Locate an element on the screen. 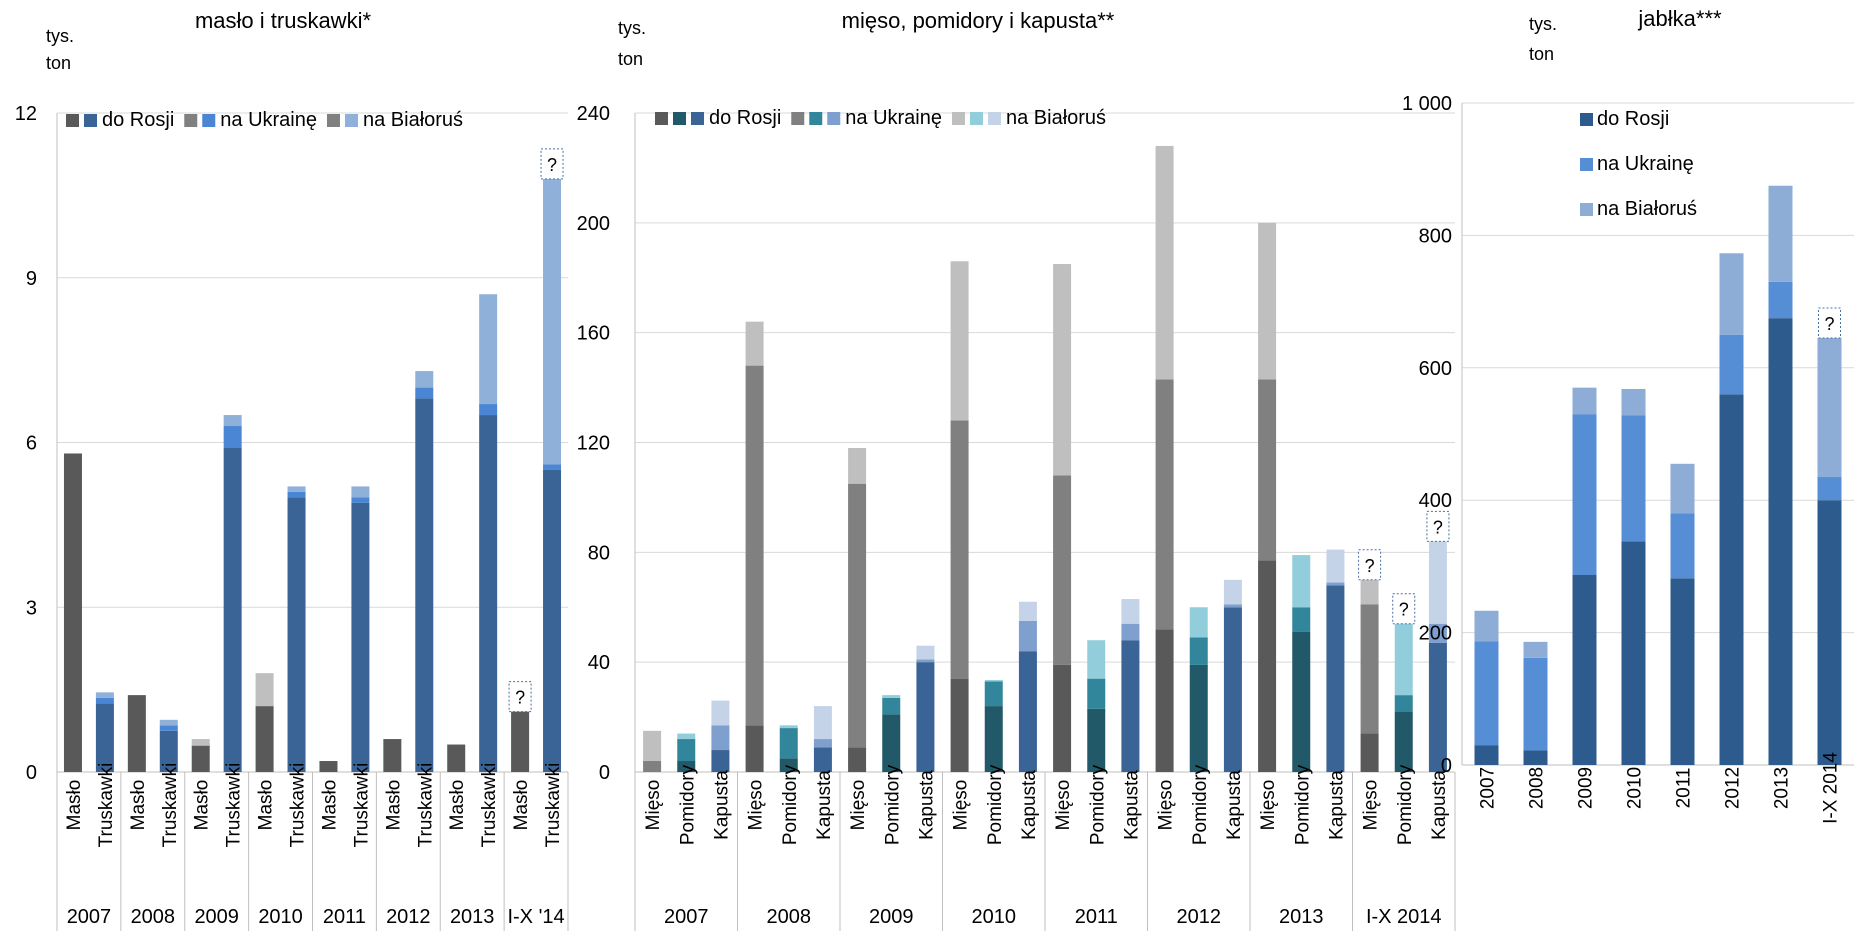 The image size is (1854, 931). chart3-legend-swatch is located at coordinates (1586, 209).